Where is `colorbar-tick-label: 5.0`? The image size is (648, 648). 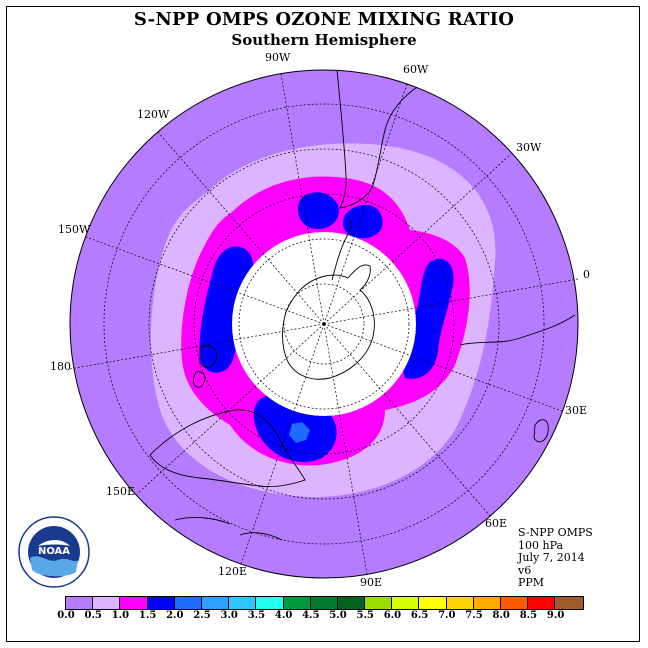
colorbar-tick-label: 5.0 is located at coordinates (338, 615).